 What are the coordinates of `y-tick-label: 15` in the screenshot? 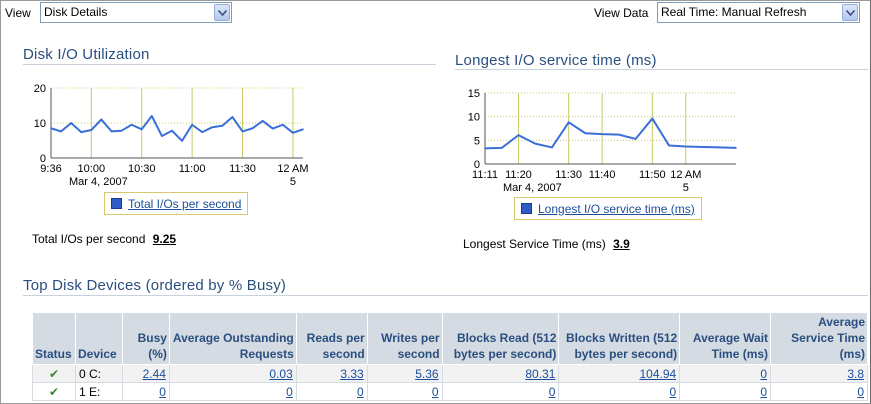 It's located at (474, 94).